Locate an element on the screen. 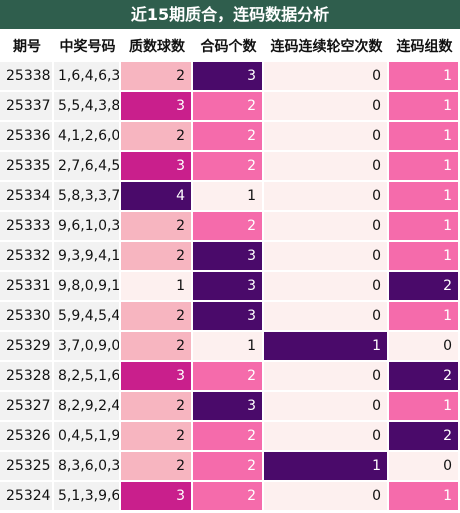 Image resolution: width=460 pixels, height=513 pixels. table-row: 25331 9,8,0,9,1 1 3 0 2 is located at coordinates (230, 287).